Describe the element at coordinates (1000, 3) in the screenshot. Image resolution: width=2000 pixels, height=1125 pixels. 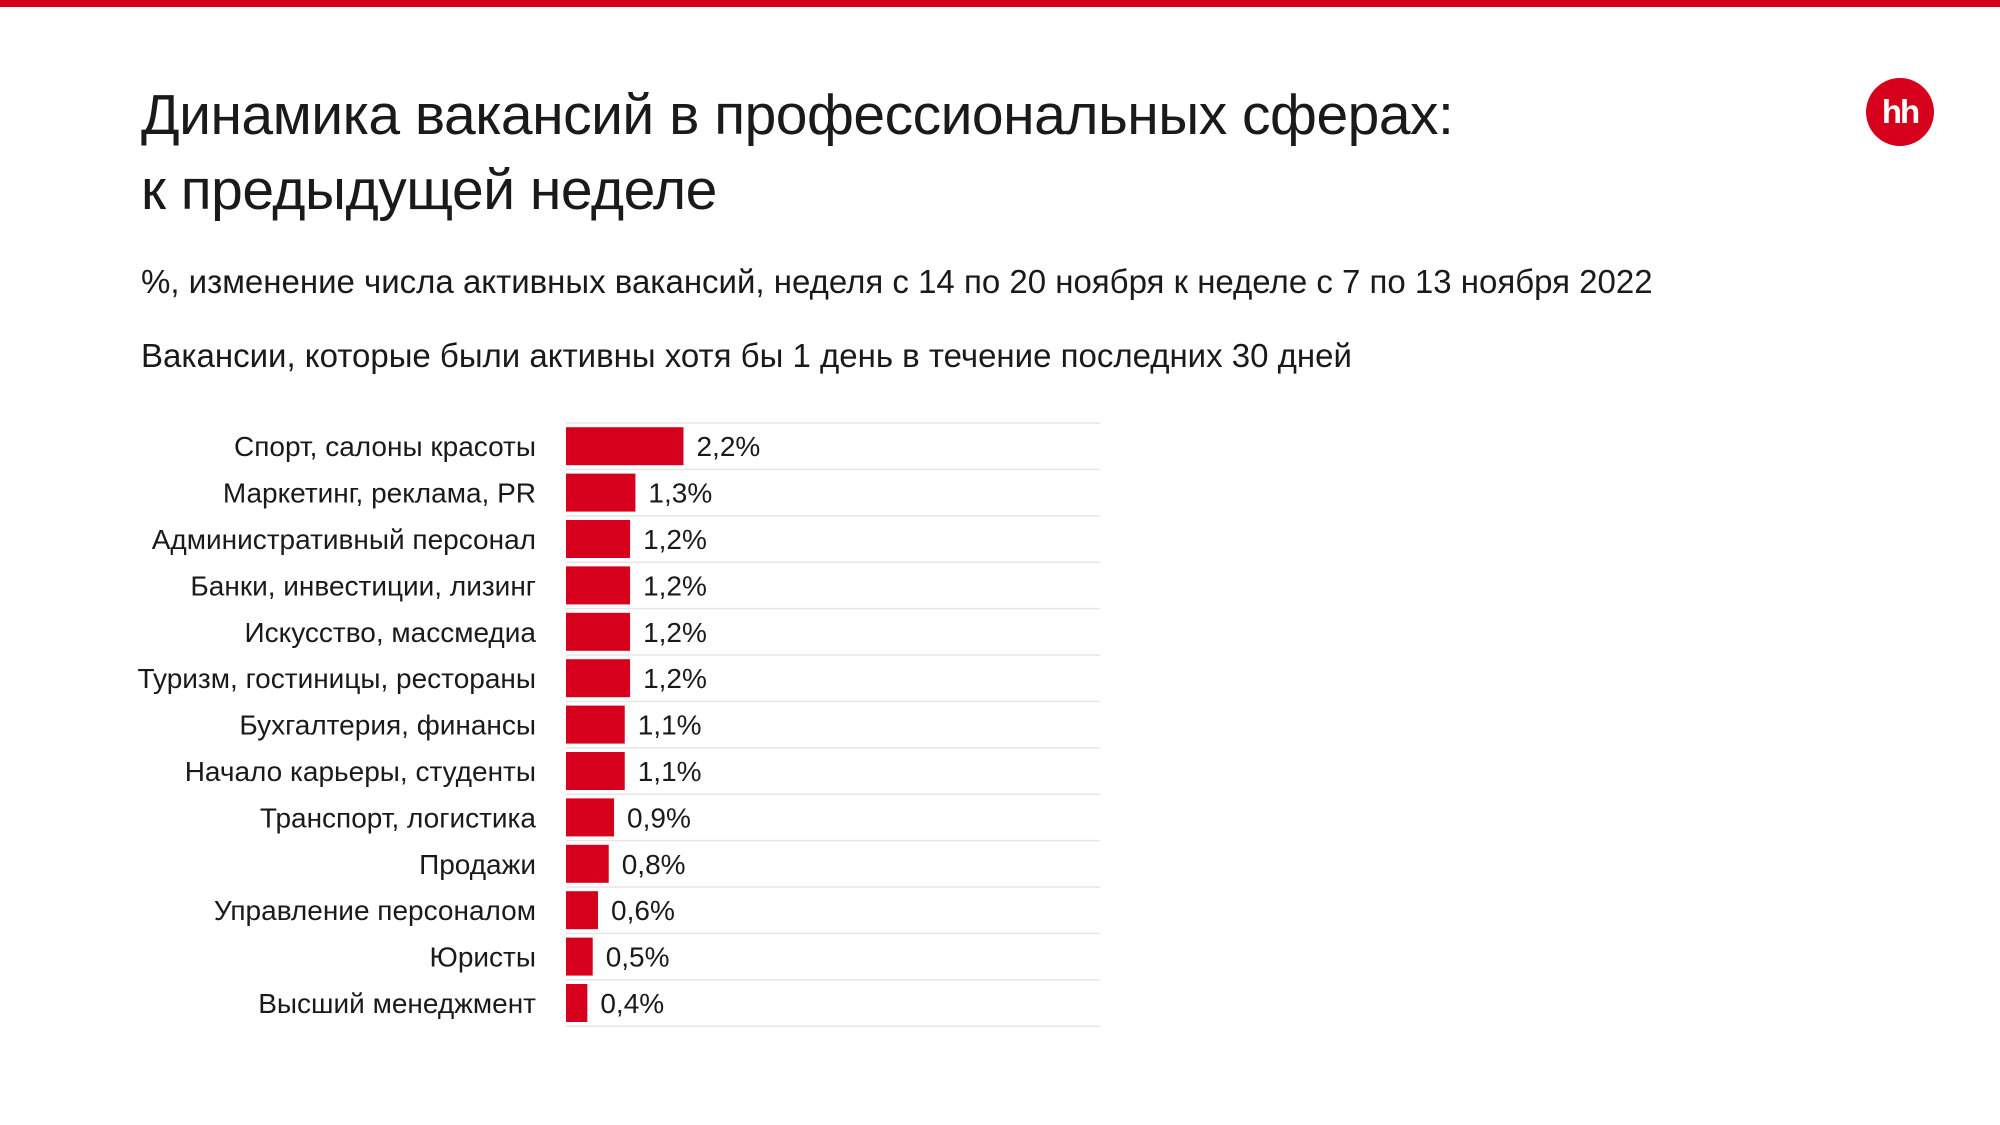
I see `top-accent-bar` at that location.